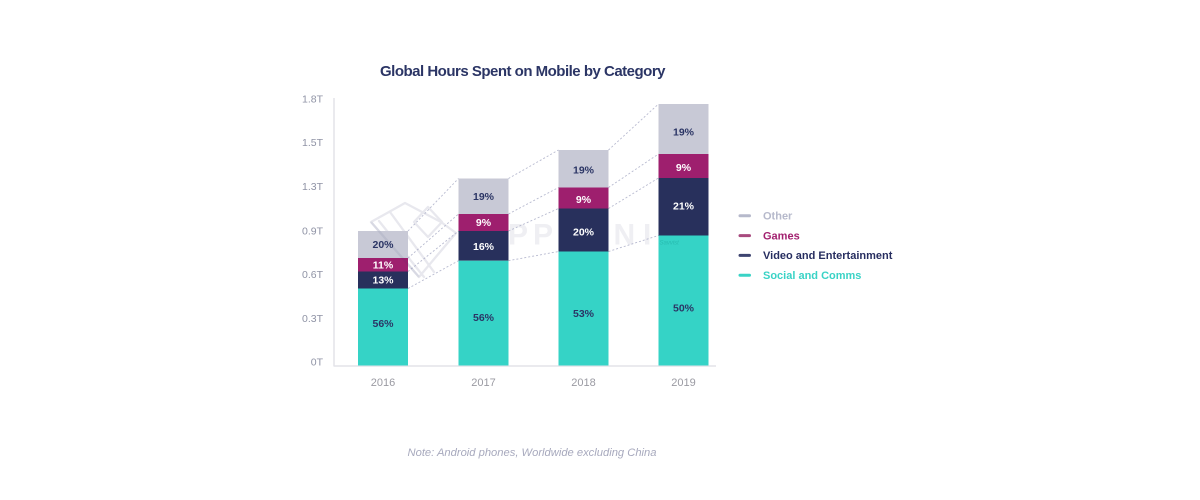  I want to click on svg-text: 2017, so click(483, 383).